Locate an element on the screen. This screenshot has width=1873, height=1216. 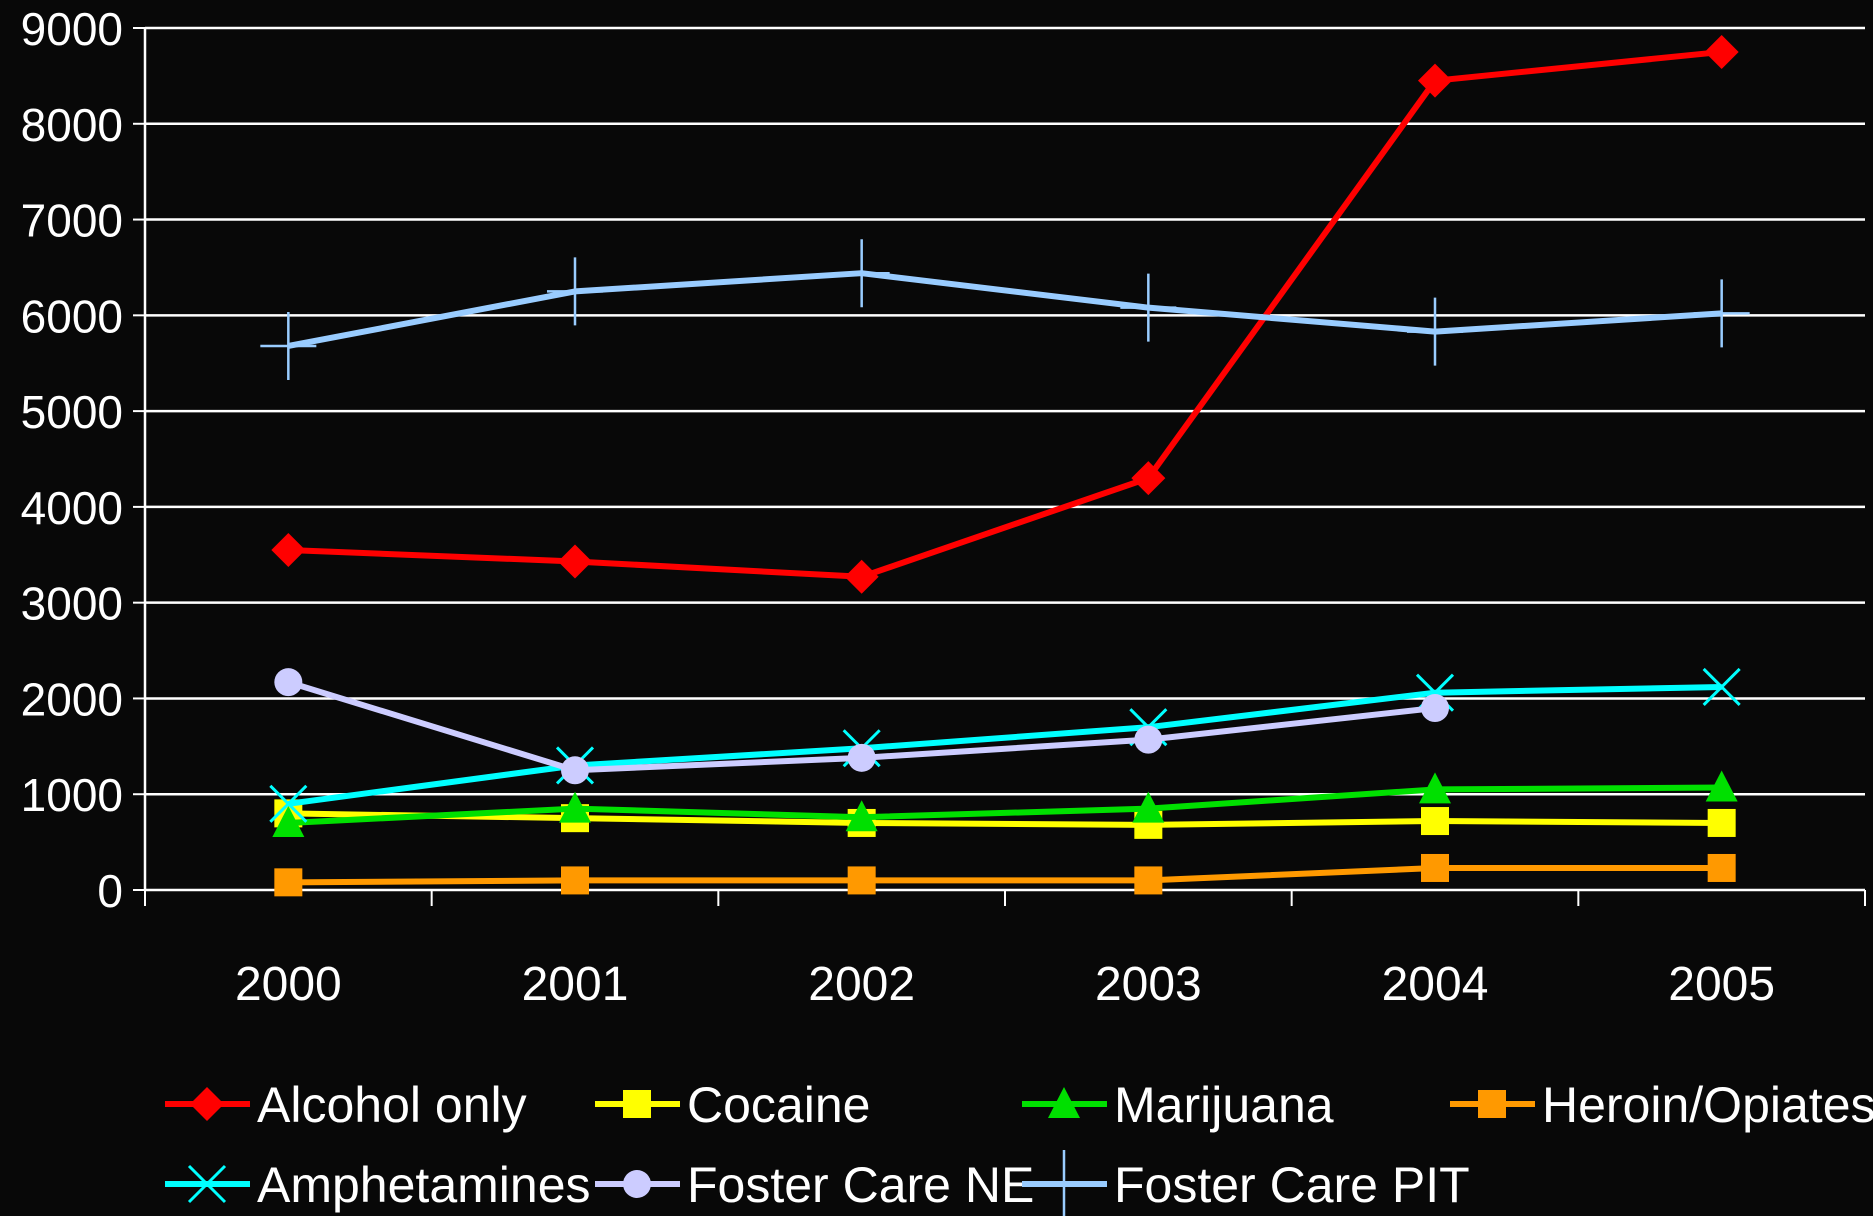
y-tick-label: 3000 is located at coordinates (72, 604).